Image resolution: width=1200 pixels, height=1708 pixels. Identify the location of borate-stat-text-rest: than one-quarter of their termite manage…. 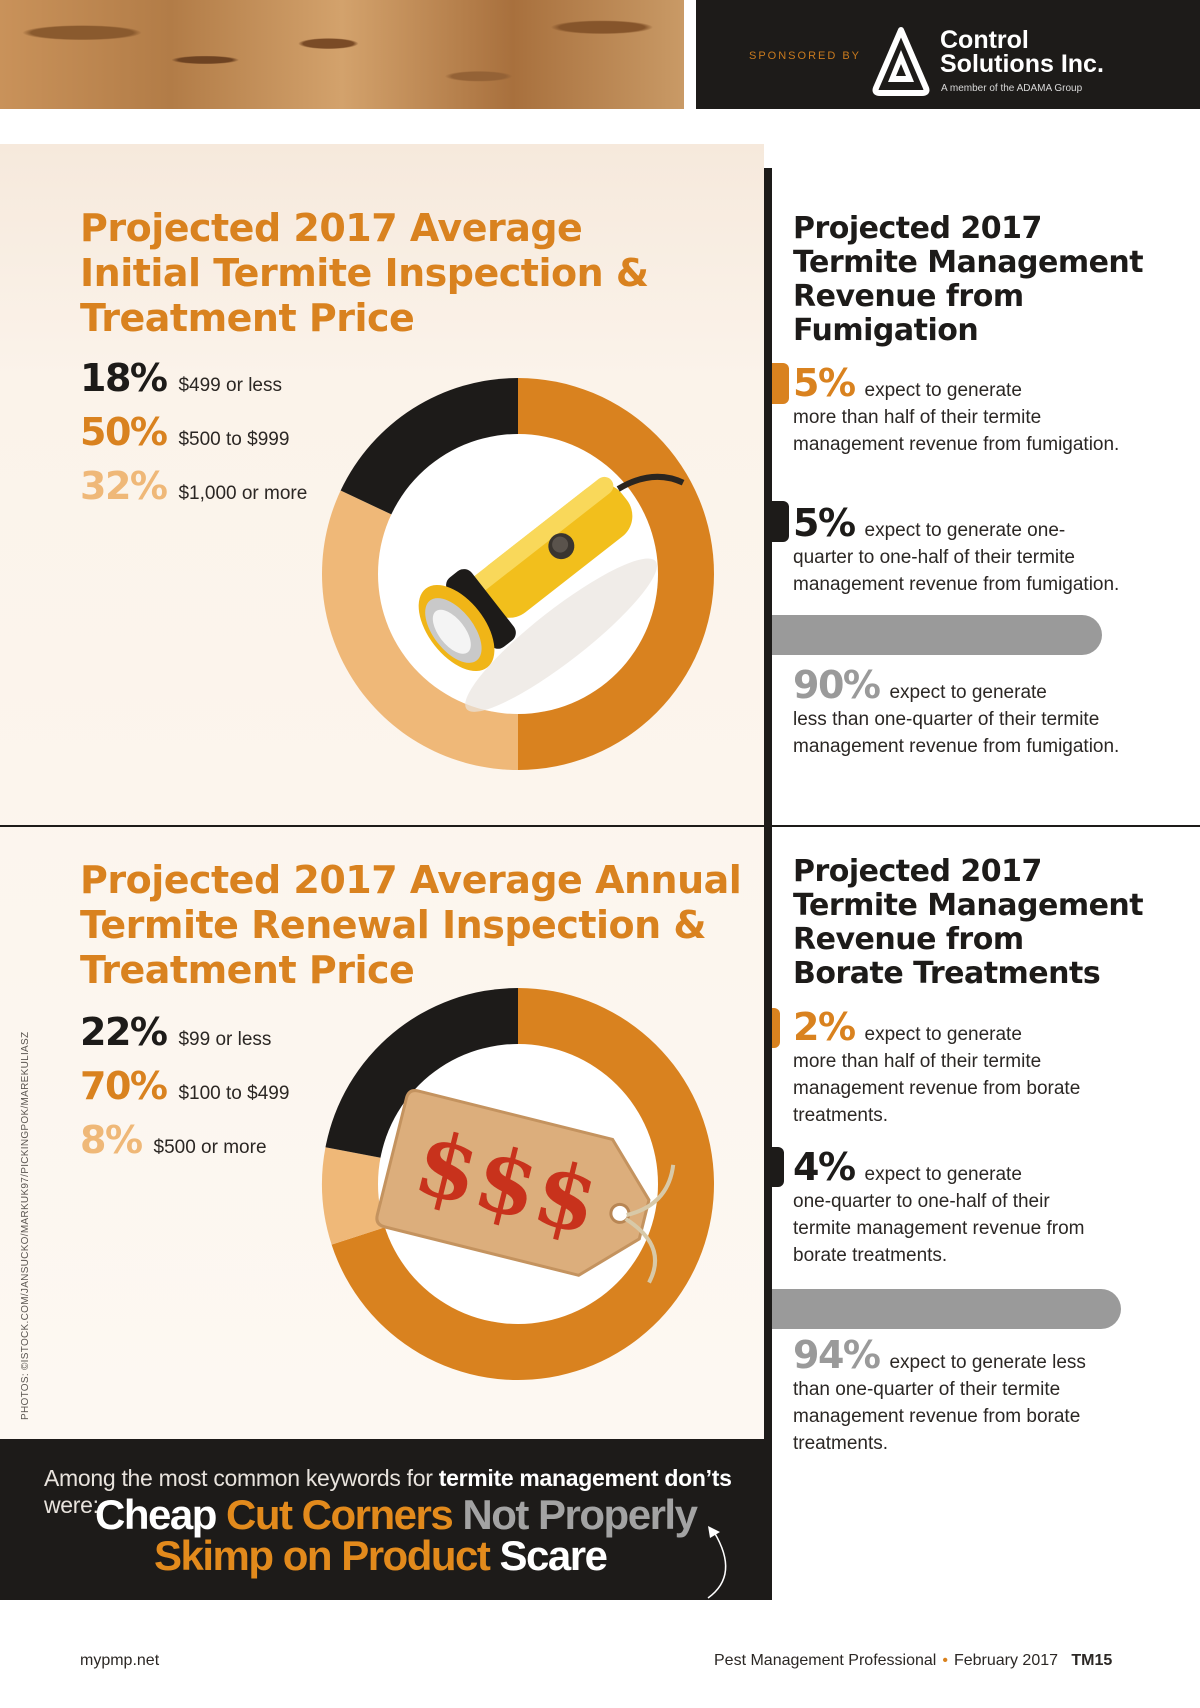
(937, 1416).